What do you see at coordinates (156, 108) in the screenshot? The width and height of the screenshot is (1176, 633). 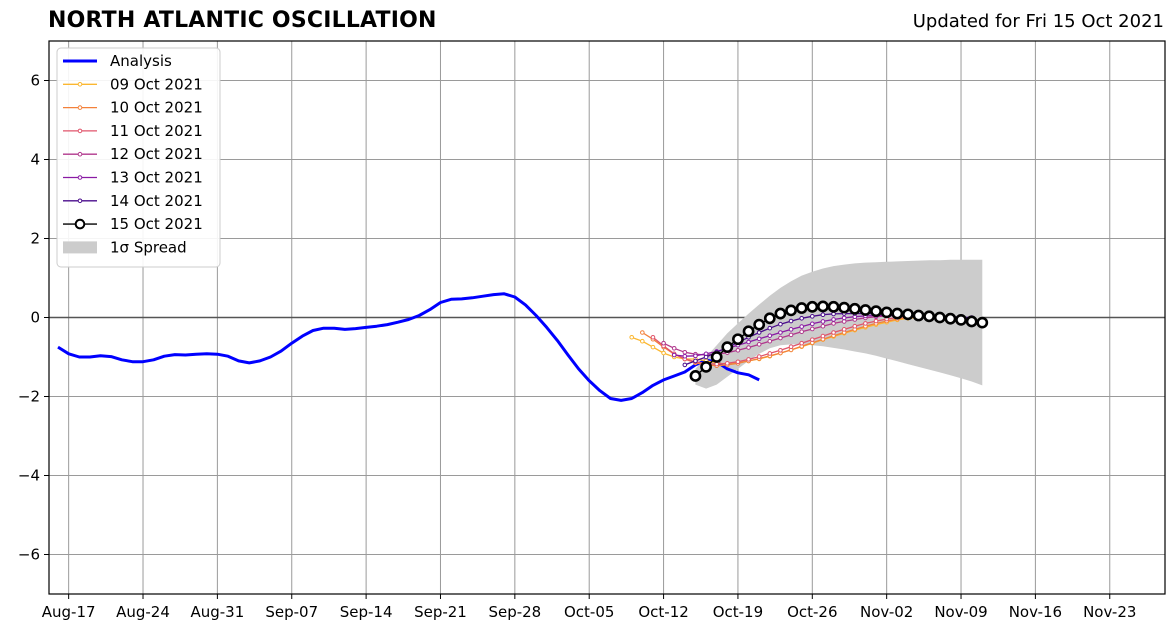 I see `legend-label: 10 Oct 2021` at bounding box center [156, 108].